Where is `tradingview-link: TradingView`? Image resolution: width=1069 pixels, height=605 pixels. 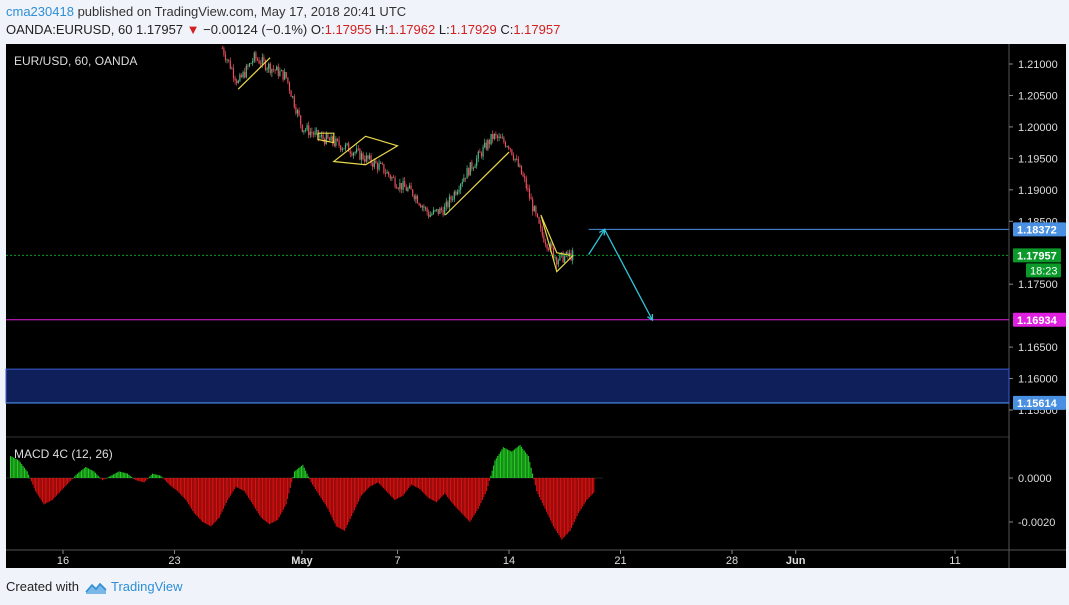 tradingview-link: TradingView is located at coordinates (146, 586).